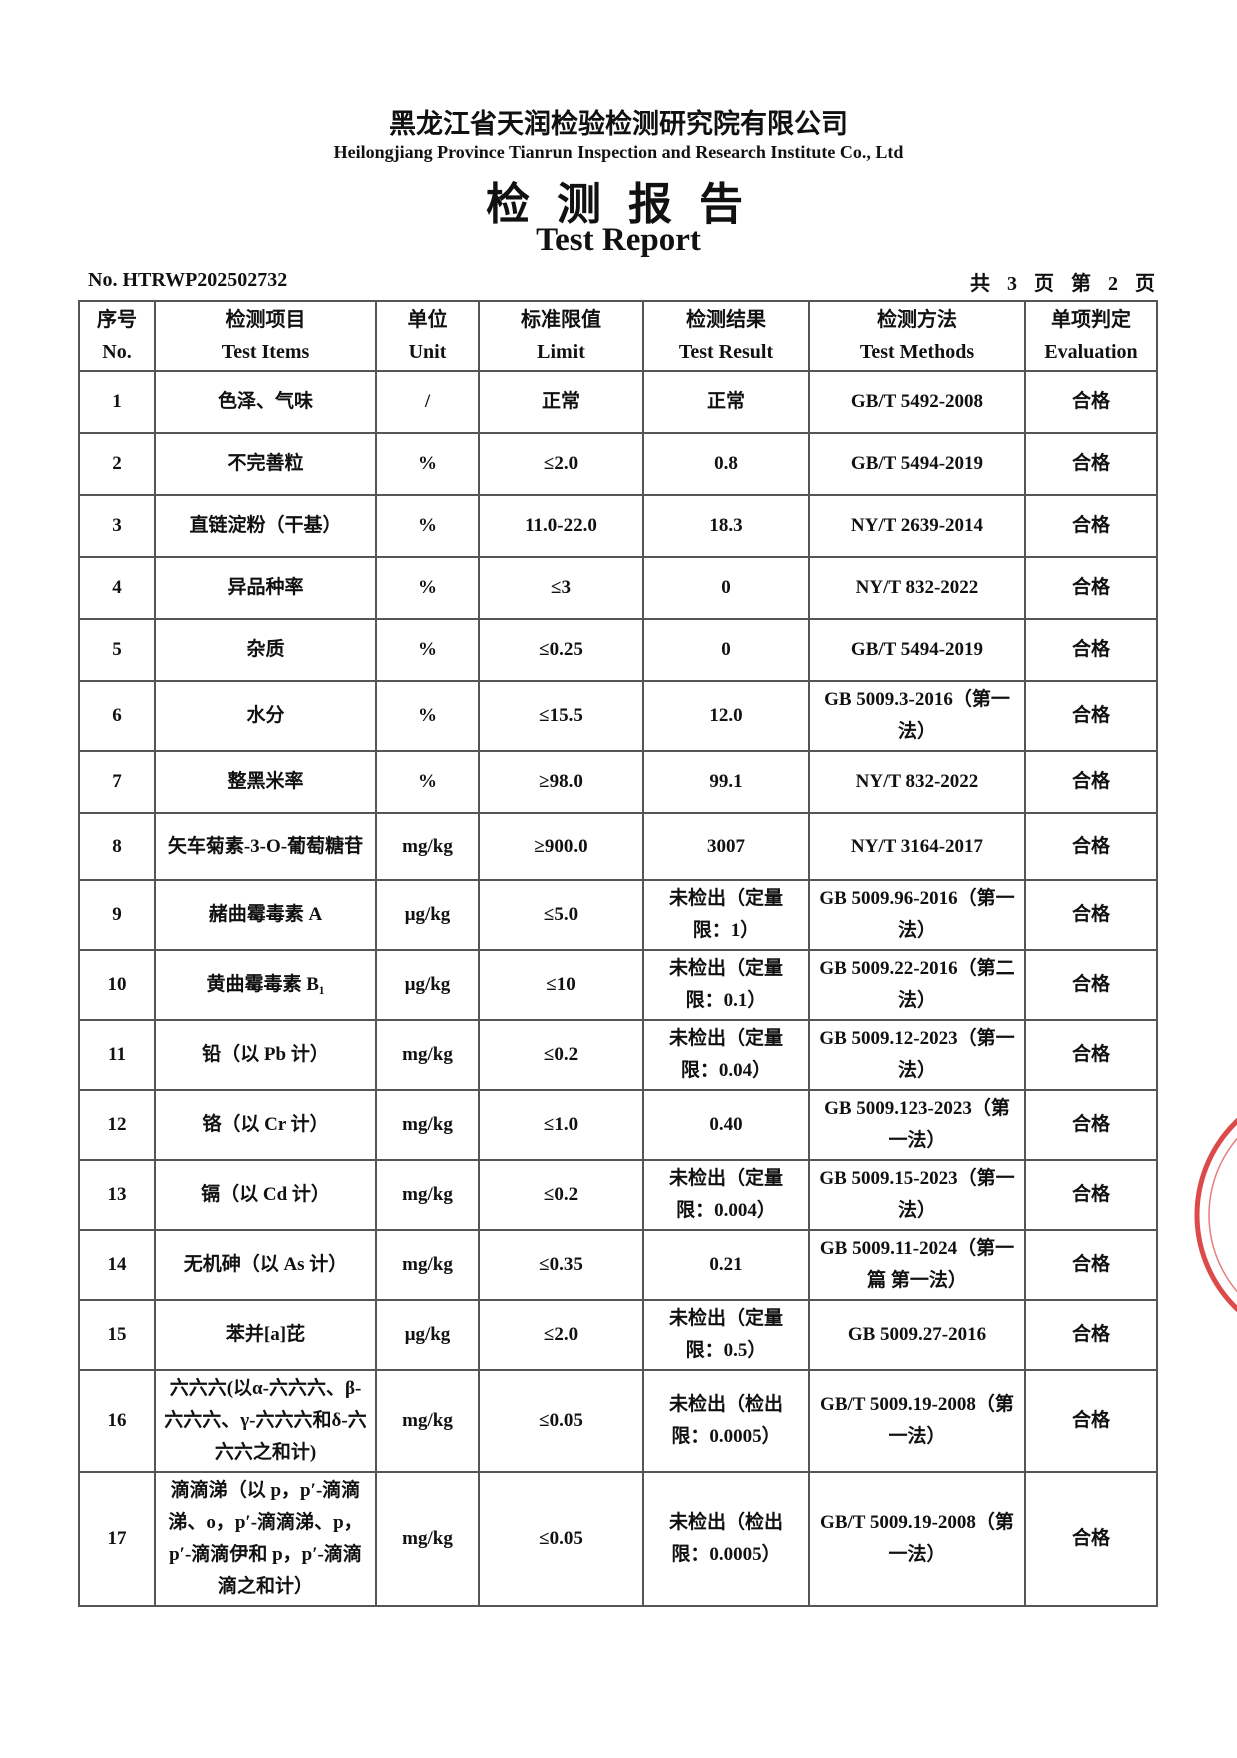  Describe the element at coordinates (917, 352) in the screenshot. I see `column-header-en: Test Methods` at that location.